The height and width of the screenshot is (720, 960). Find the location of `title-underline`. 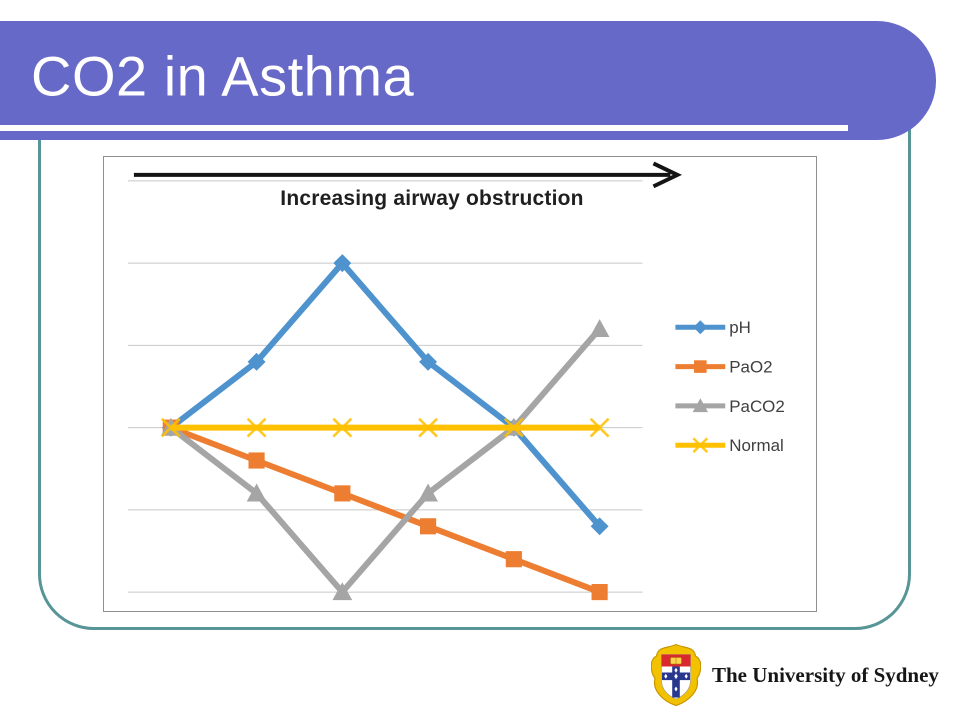

title-underline is located at coordinates (424, 128).